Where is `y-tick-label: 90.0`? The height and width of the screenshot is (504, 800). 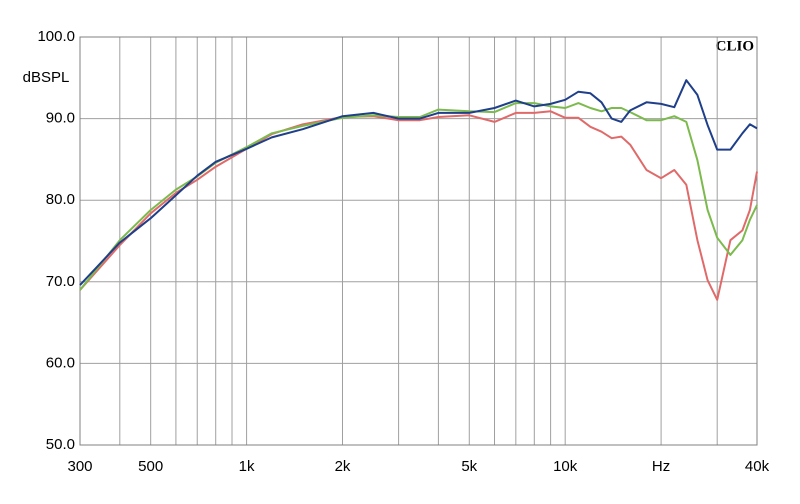 y-tick-label: 90.0 is located at coordinates (60, 118).